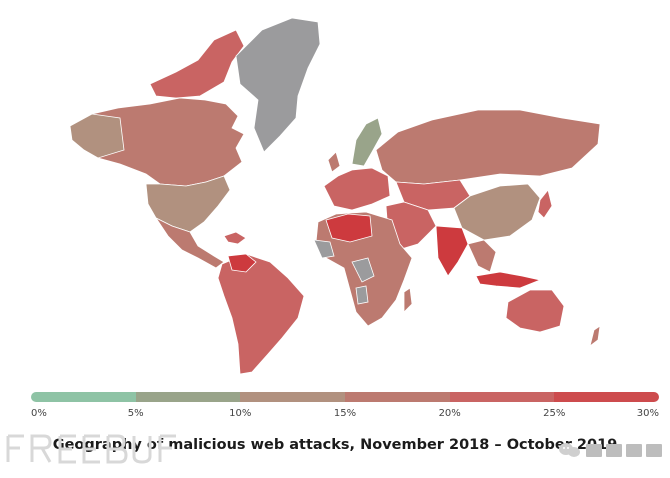 This screenshot has height=478, width=670. I want to click on region-china, so click(497, 212).